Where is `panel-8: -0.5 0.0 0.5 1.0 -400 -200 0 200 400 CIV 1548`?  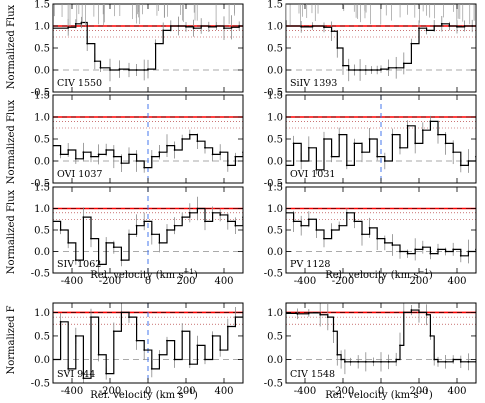 panel-8: -0.5 0.0 0.5 1.0 -400 -200 0 200 400 CIV 1548 is located at coordinates (370, 349).